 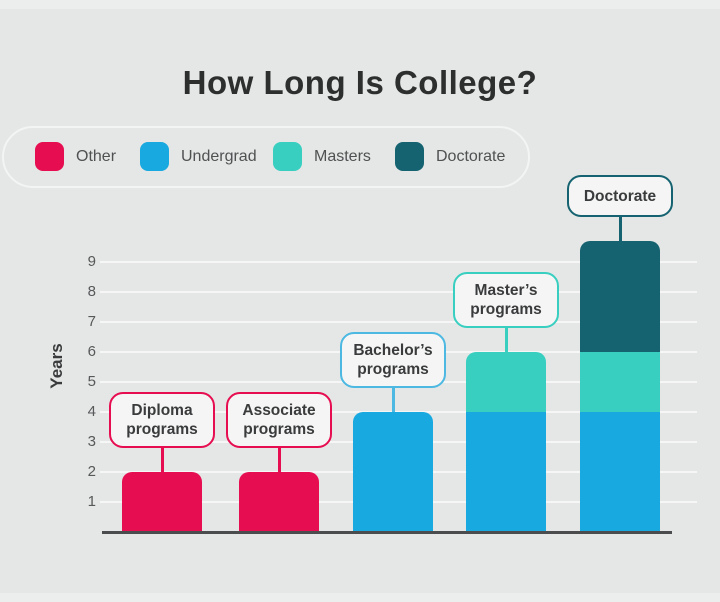 I want to click on legend-item-other: Other, so click(x=75, y=156).